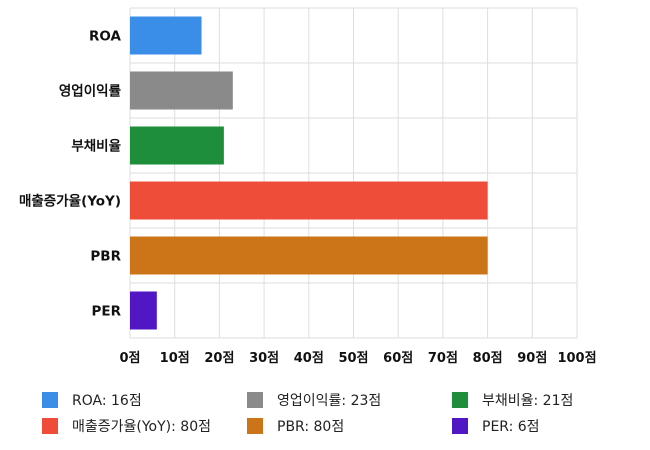  Describe the element at coordinates (264, 358) in the screenshot. I see `x-tick-label: 30점` at that location.